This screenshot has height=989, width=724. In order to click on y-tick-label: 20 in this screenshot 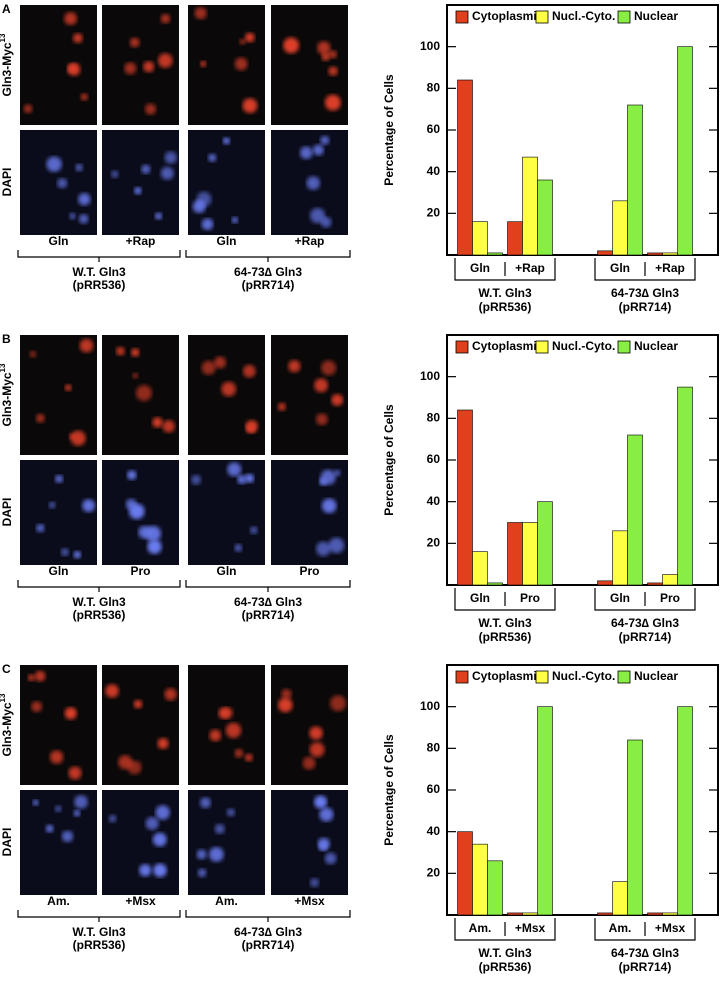, I will do `click(434, 873)`.